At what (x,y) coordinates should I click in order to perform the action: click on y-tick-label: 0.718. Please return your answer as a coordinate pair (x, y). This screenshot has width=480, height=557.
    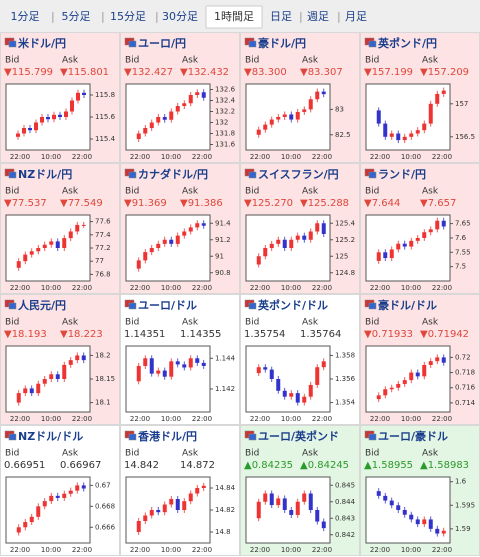
    Looking at the image, I should click on (465, 373).